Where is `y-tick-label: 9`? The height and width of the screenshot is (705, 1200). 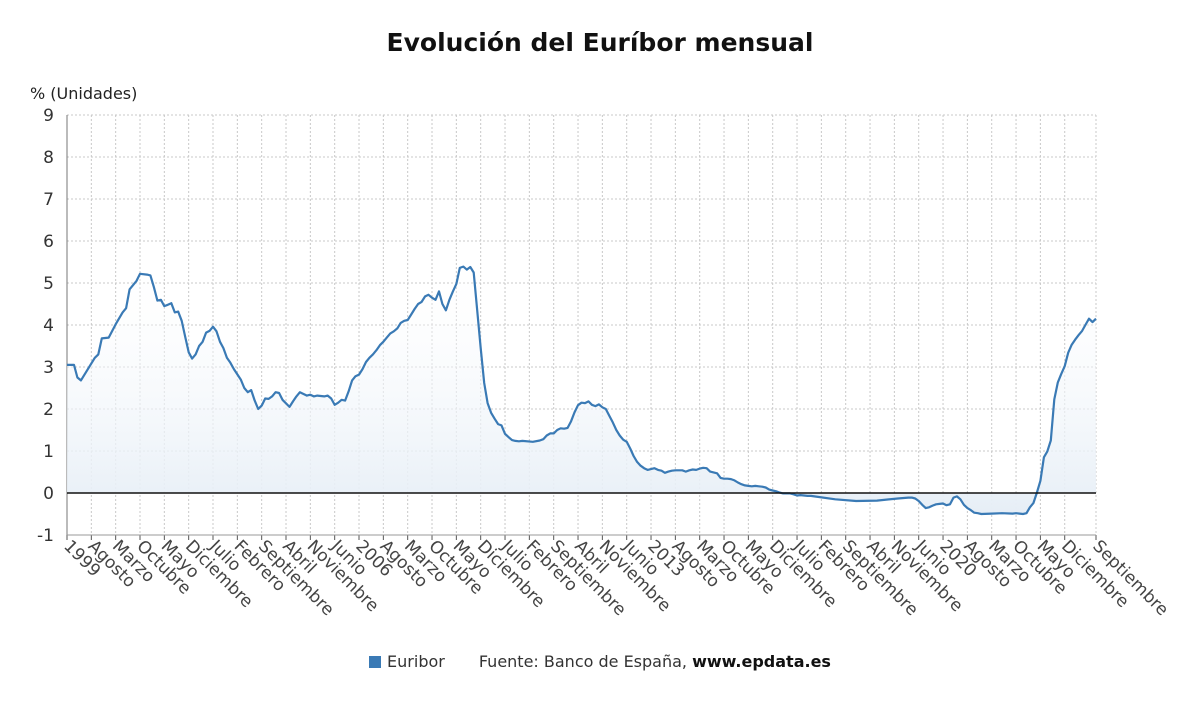
y-tick-label: 9 is located at coordinates (48, 116).